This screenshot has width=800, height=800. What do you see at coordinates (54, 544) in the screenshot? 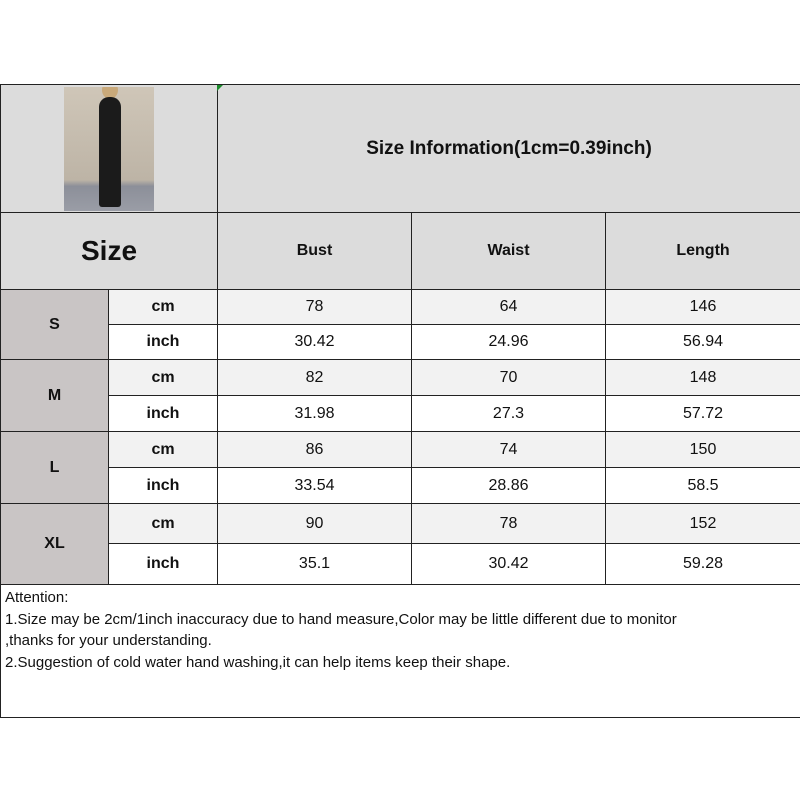
I see `size-label: XL` at bounding box center [54, 544].